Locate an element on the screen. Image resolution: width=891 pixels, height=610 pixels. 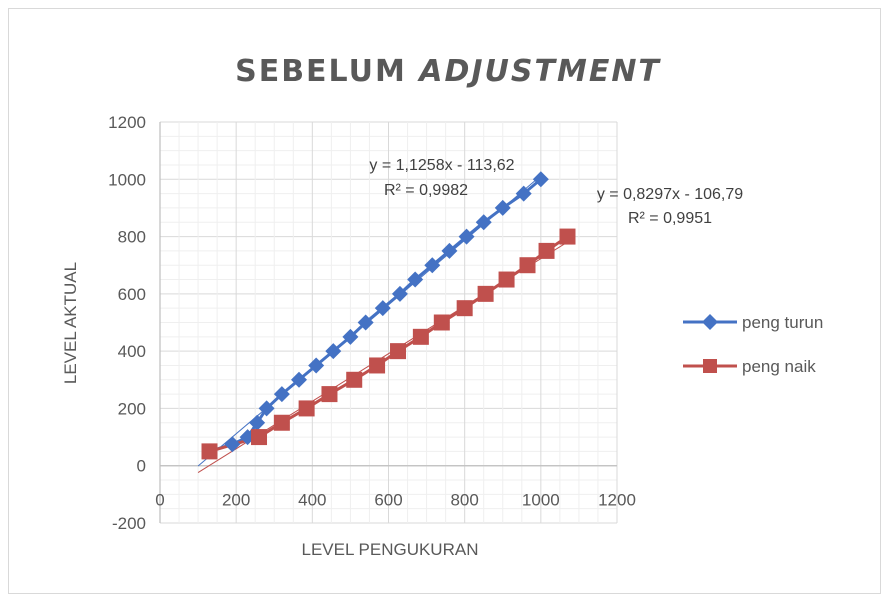
y-axis-title: LEVEL AKTUAL is located at coordinates (70, 323).